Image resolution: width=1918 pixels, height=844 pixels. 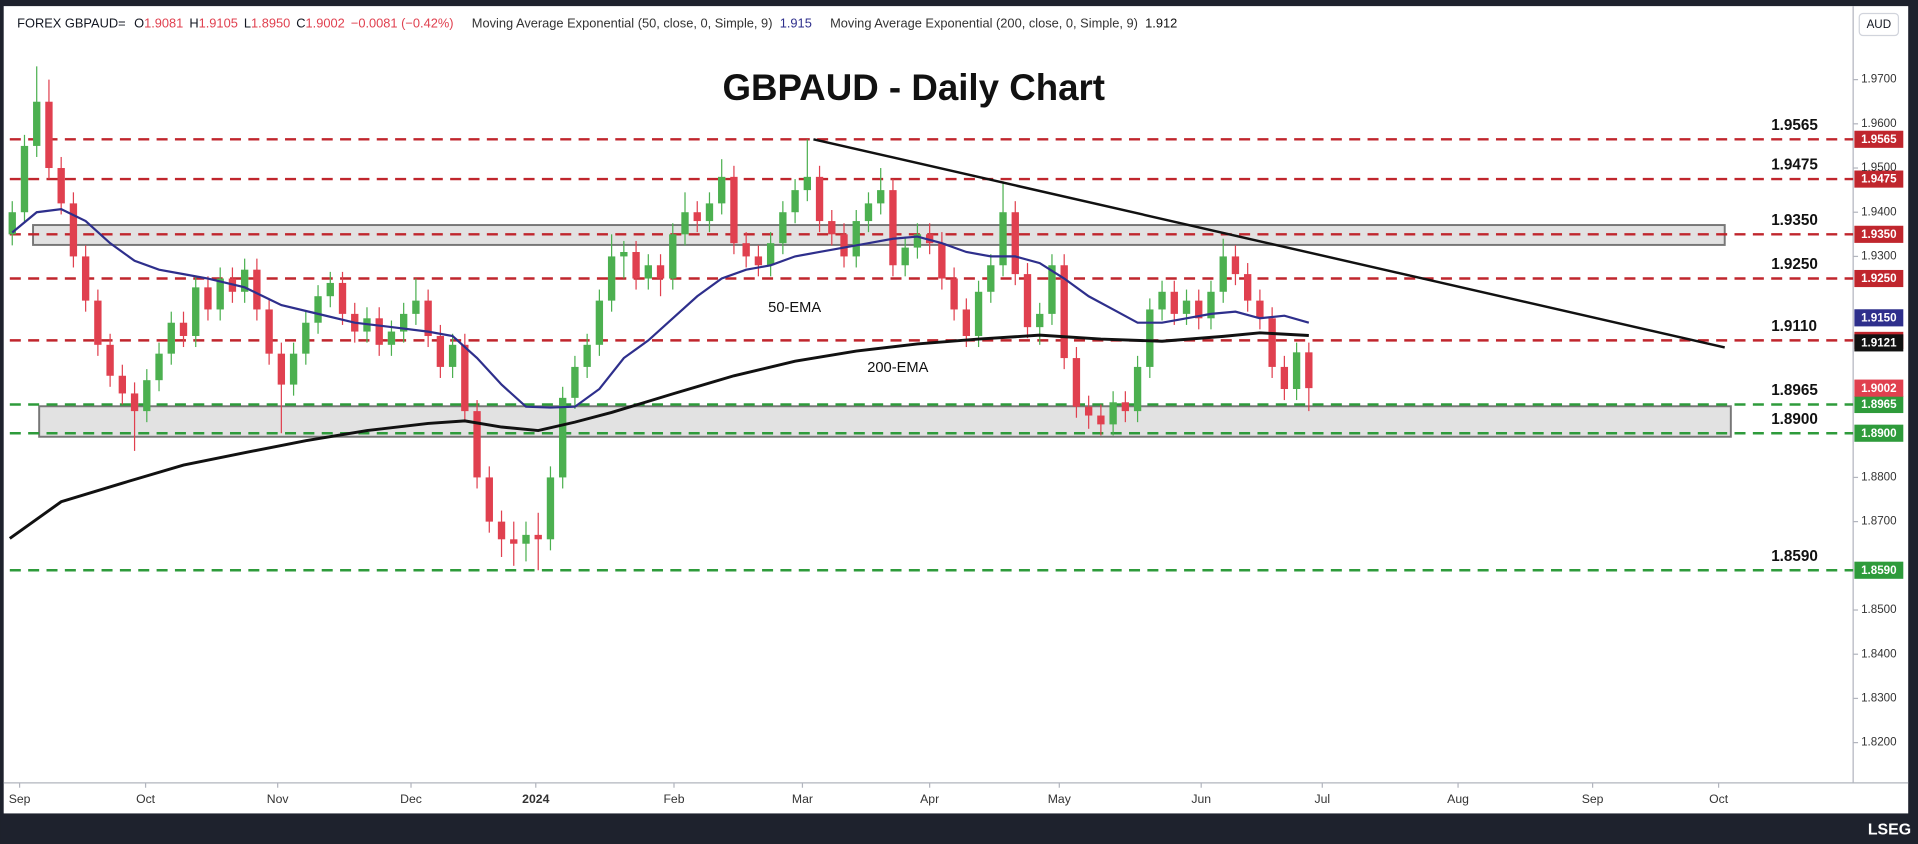 What do you see at coordinates (1879, 609) in the screenshot?
I see `y-tick-label: 1.8500` at bounding box center [1879, 609].